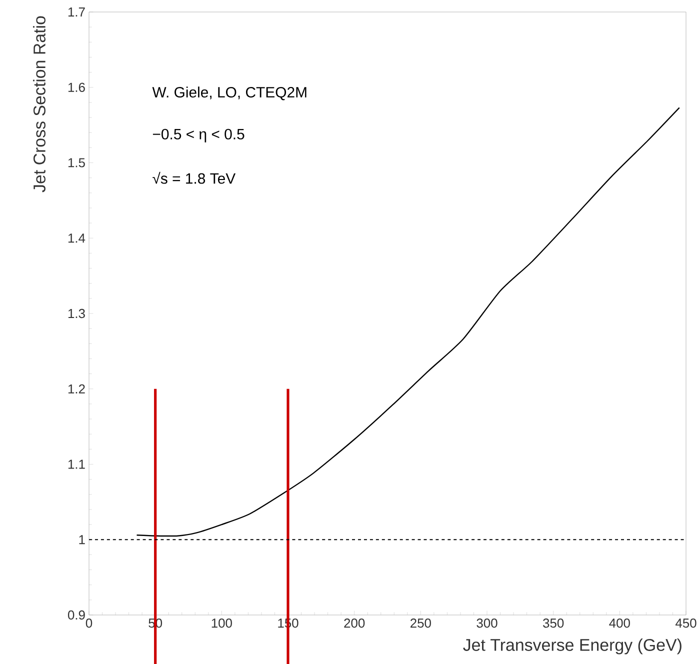 This screenshot has height=664, width=699. Describe the element at coordinates (76, 615) in the screenshot. I see `y-tick-label: 0.9` at that location.